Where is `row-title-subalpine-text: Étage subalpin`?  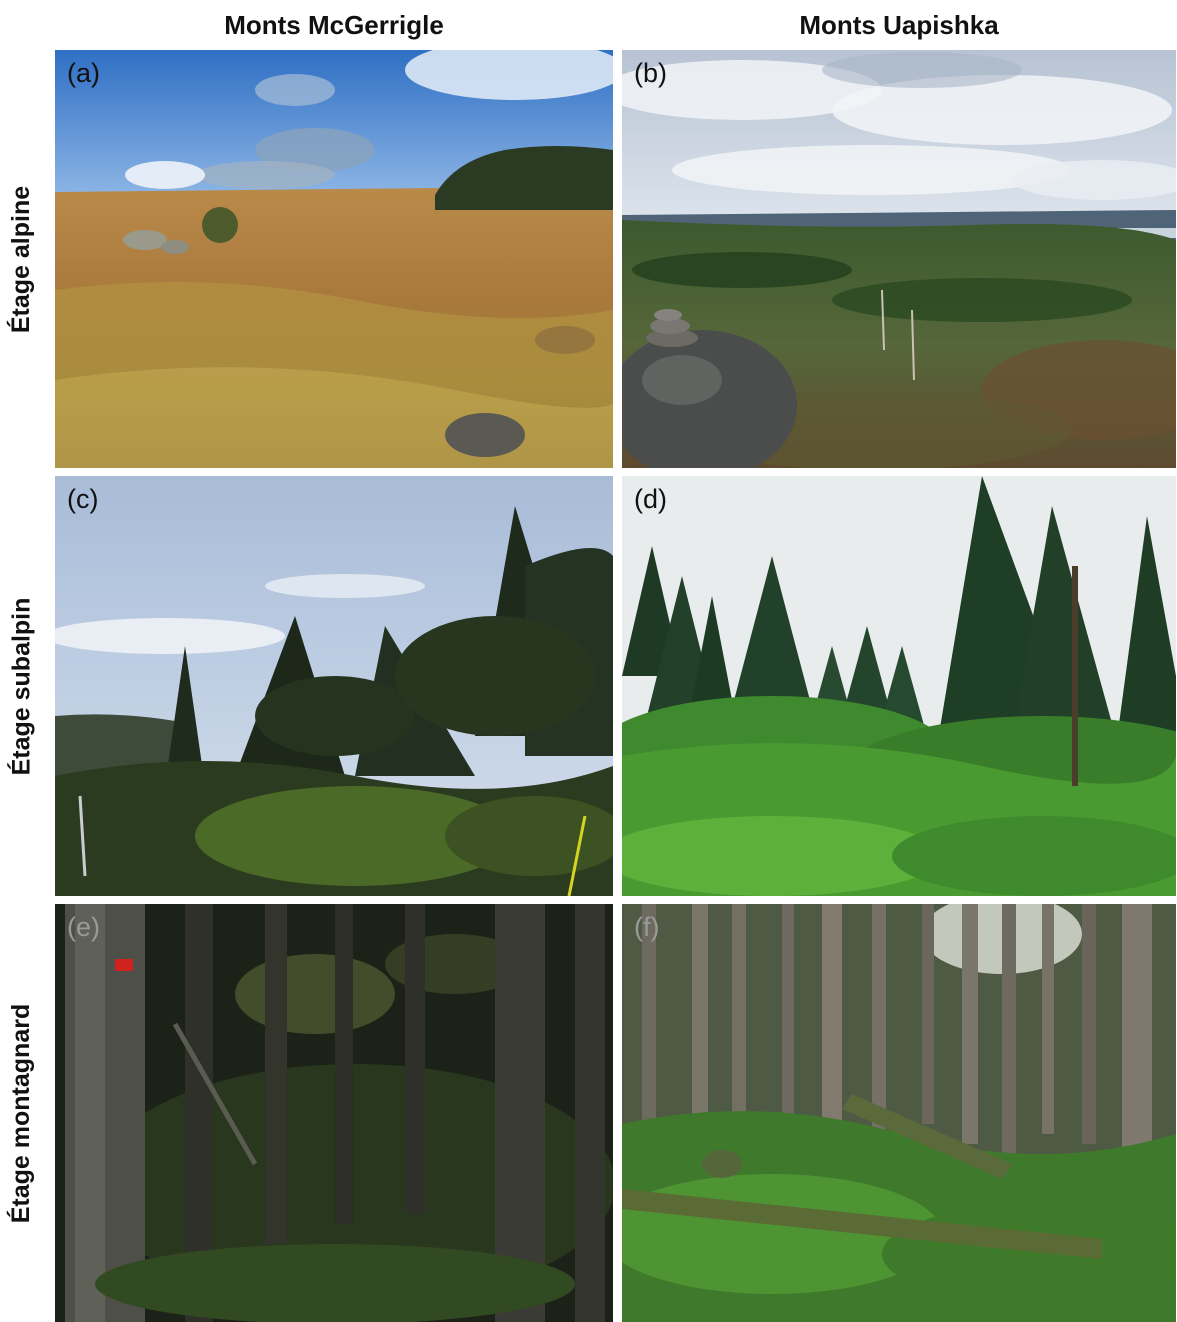
row-title-subalpine-text: Étage subalpin is located at coordinates (21, 686).